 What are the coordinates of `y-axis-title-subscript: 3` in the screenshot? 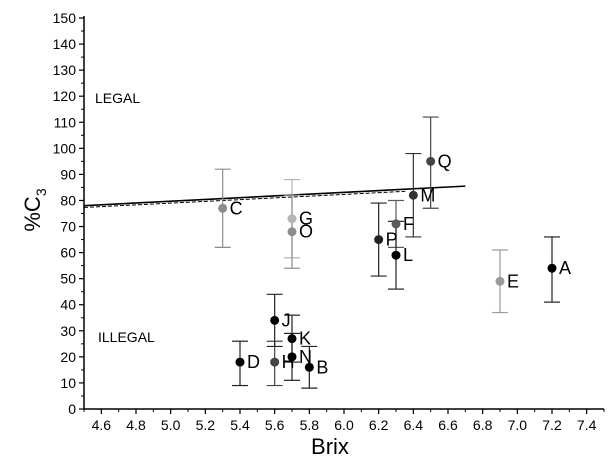 It's located at (41, 192).